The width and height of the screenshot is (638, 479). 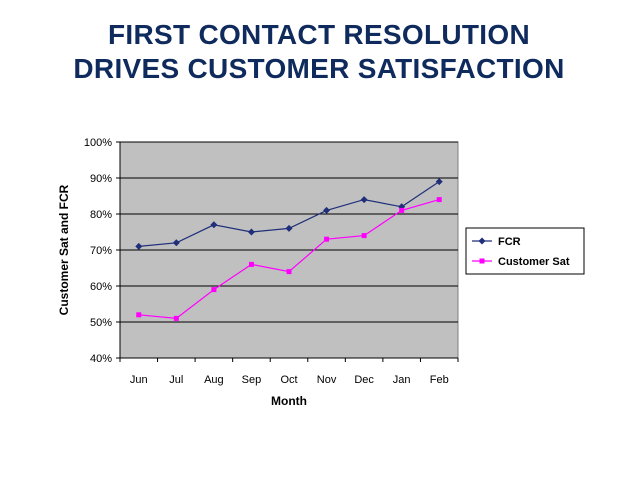 I want to click on x-tick-label: Jul, so click(x=176, y=380).